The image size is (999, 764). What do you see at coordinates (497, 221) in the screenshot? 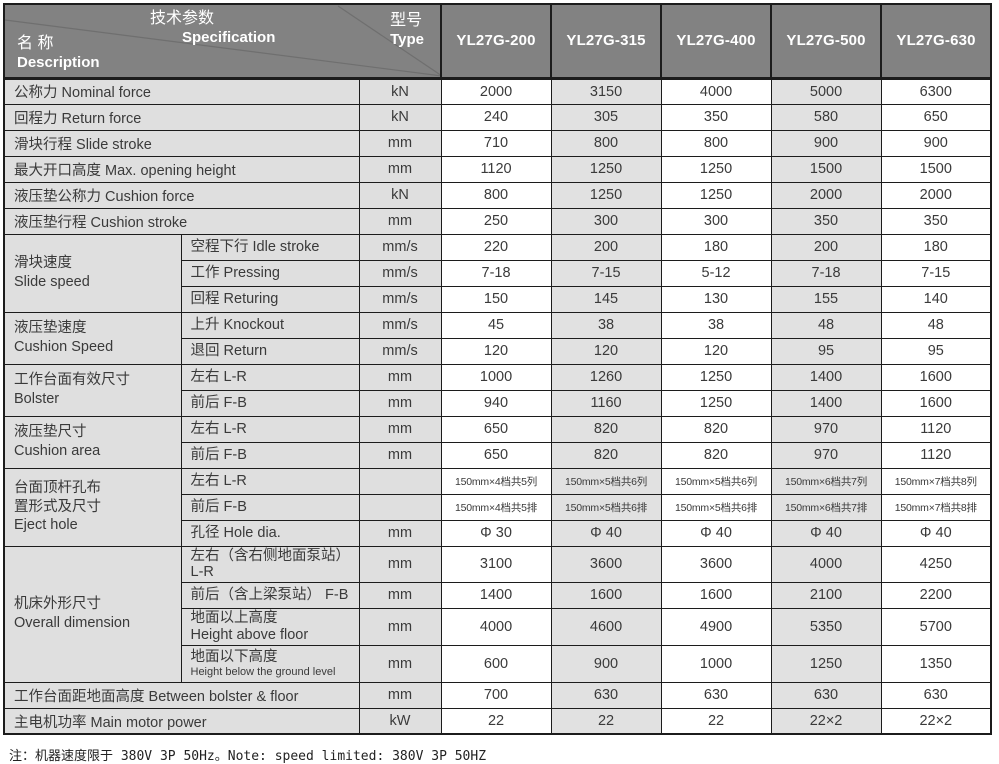
I see `table-row: 液压垫行程 Cushion stroke mm 250 300 300 350 350` at bounding box center [497, 221].